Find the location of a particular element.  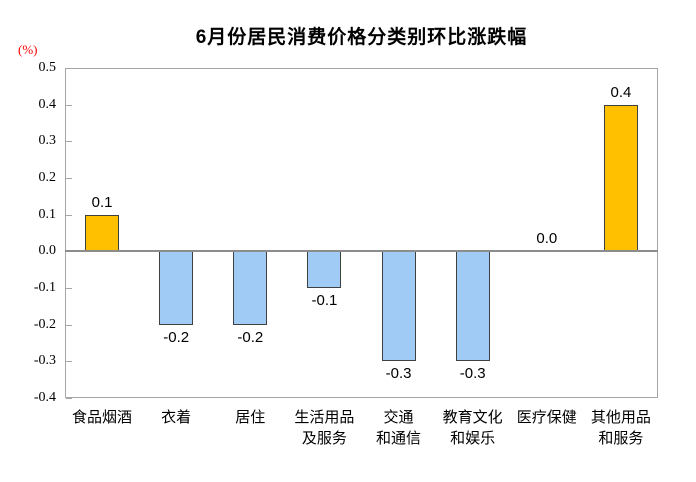

y-tick-label: 0.4 is located at coordinates (47, 104).